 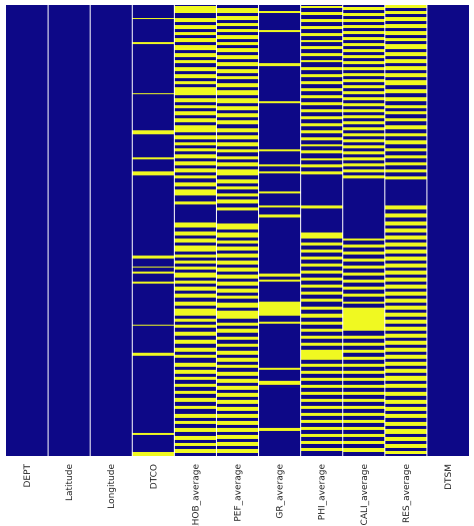 I want to click on x-tick-label: DEPT, so click(x=28, y=476).